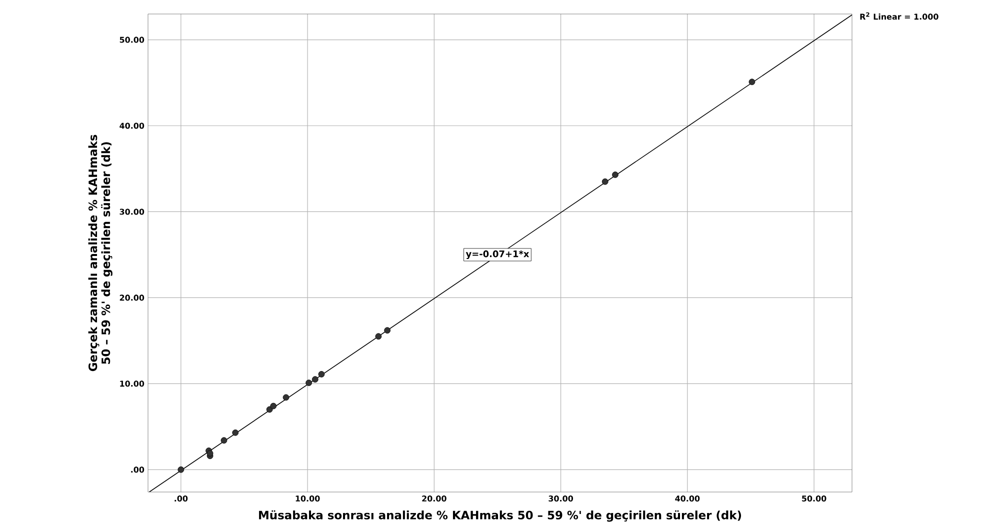 The height and width of the screenshot is (525, 986). Describe the element at coordinates (498, 254) in the screenshot. I see `annotation: y=-0.07+1*x` at that location.